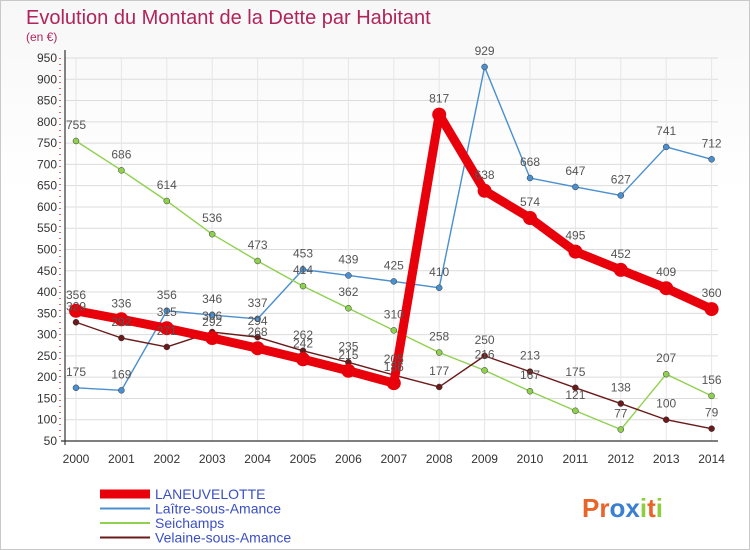 Image resolution: width=750 pixels, height=550 pixels. Describe the element at coordinates (76, 125) in the screenshot. I see `data-label: 755` at that location.